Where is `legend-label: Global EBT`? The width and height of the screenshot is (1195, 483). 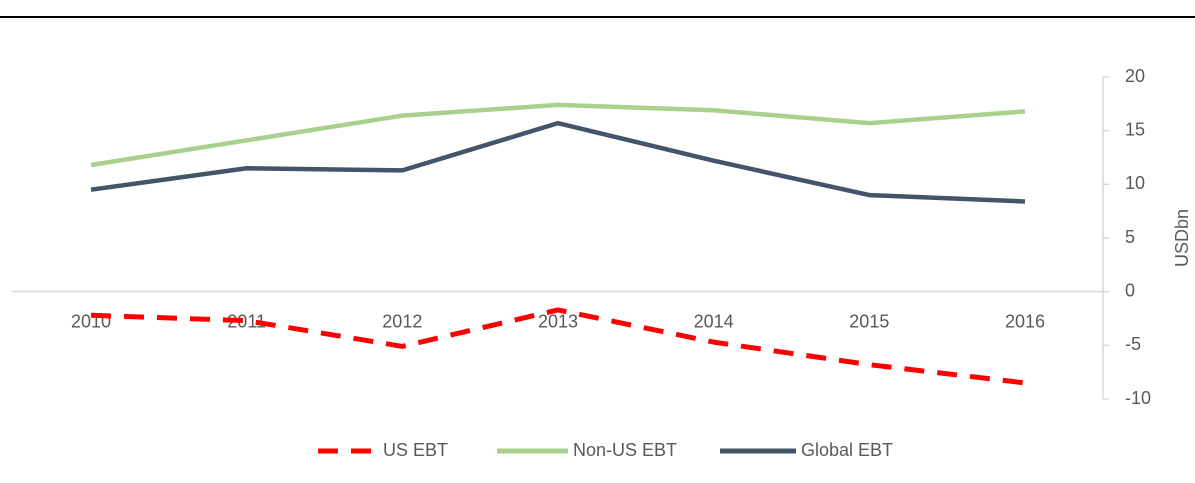 legend-label: Global EBT is located at coordinates (847, 450).